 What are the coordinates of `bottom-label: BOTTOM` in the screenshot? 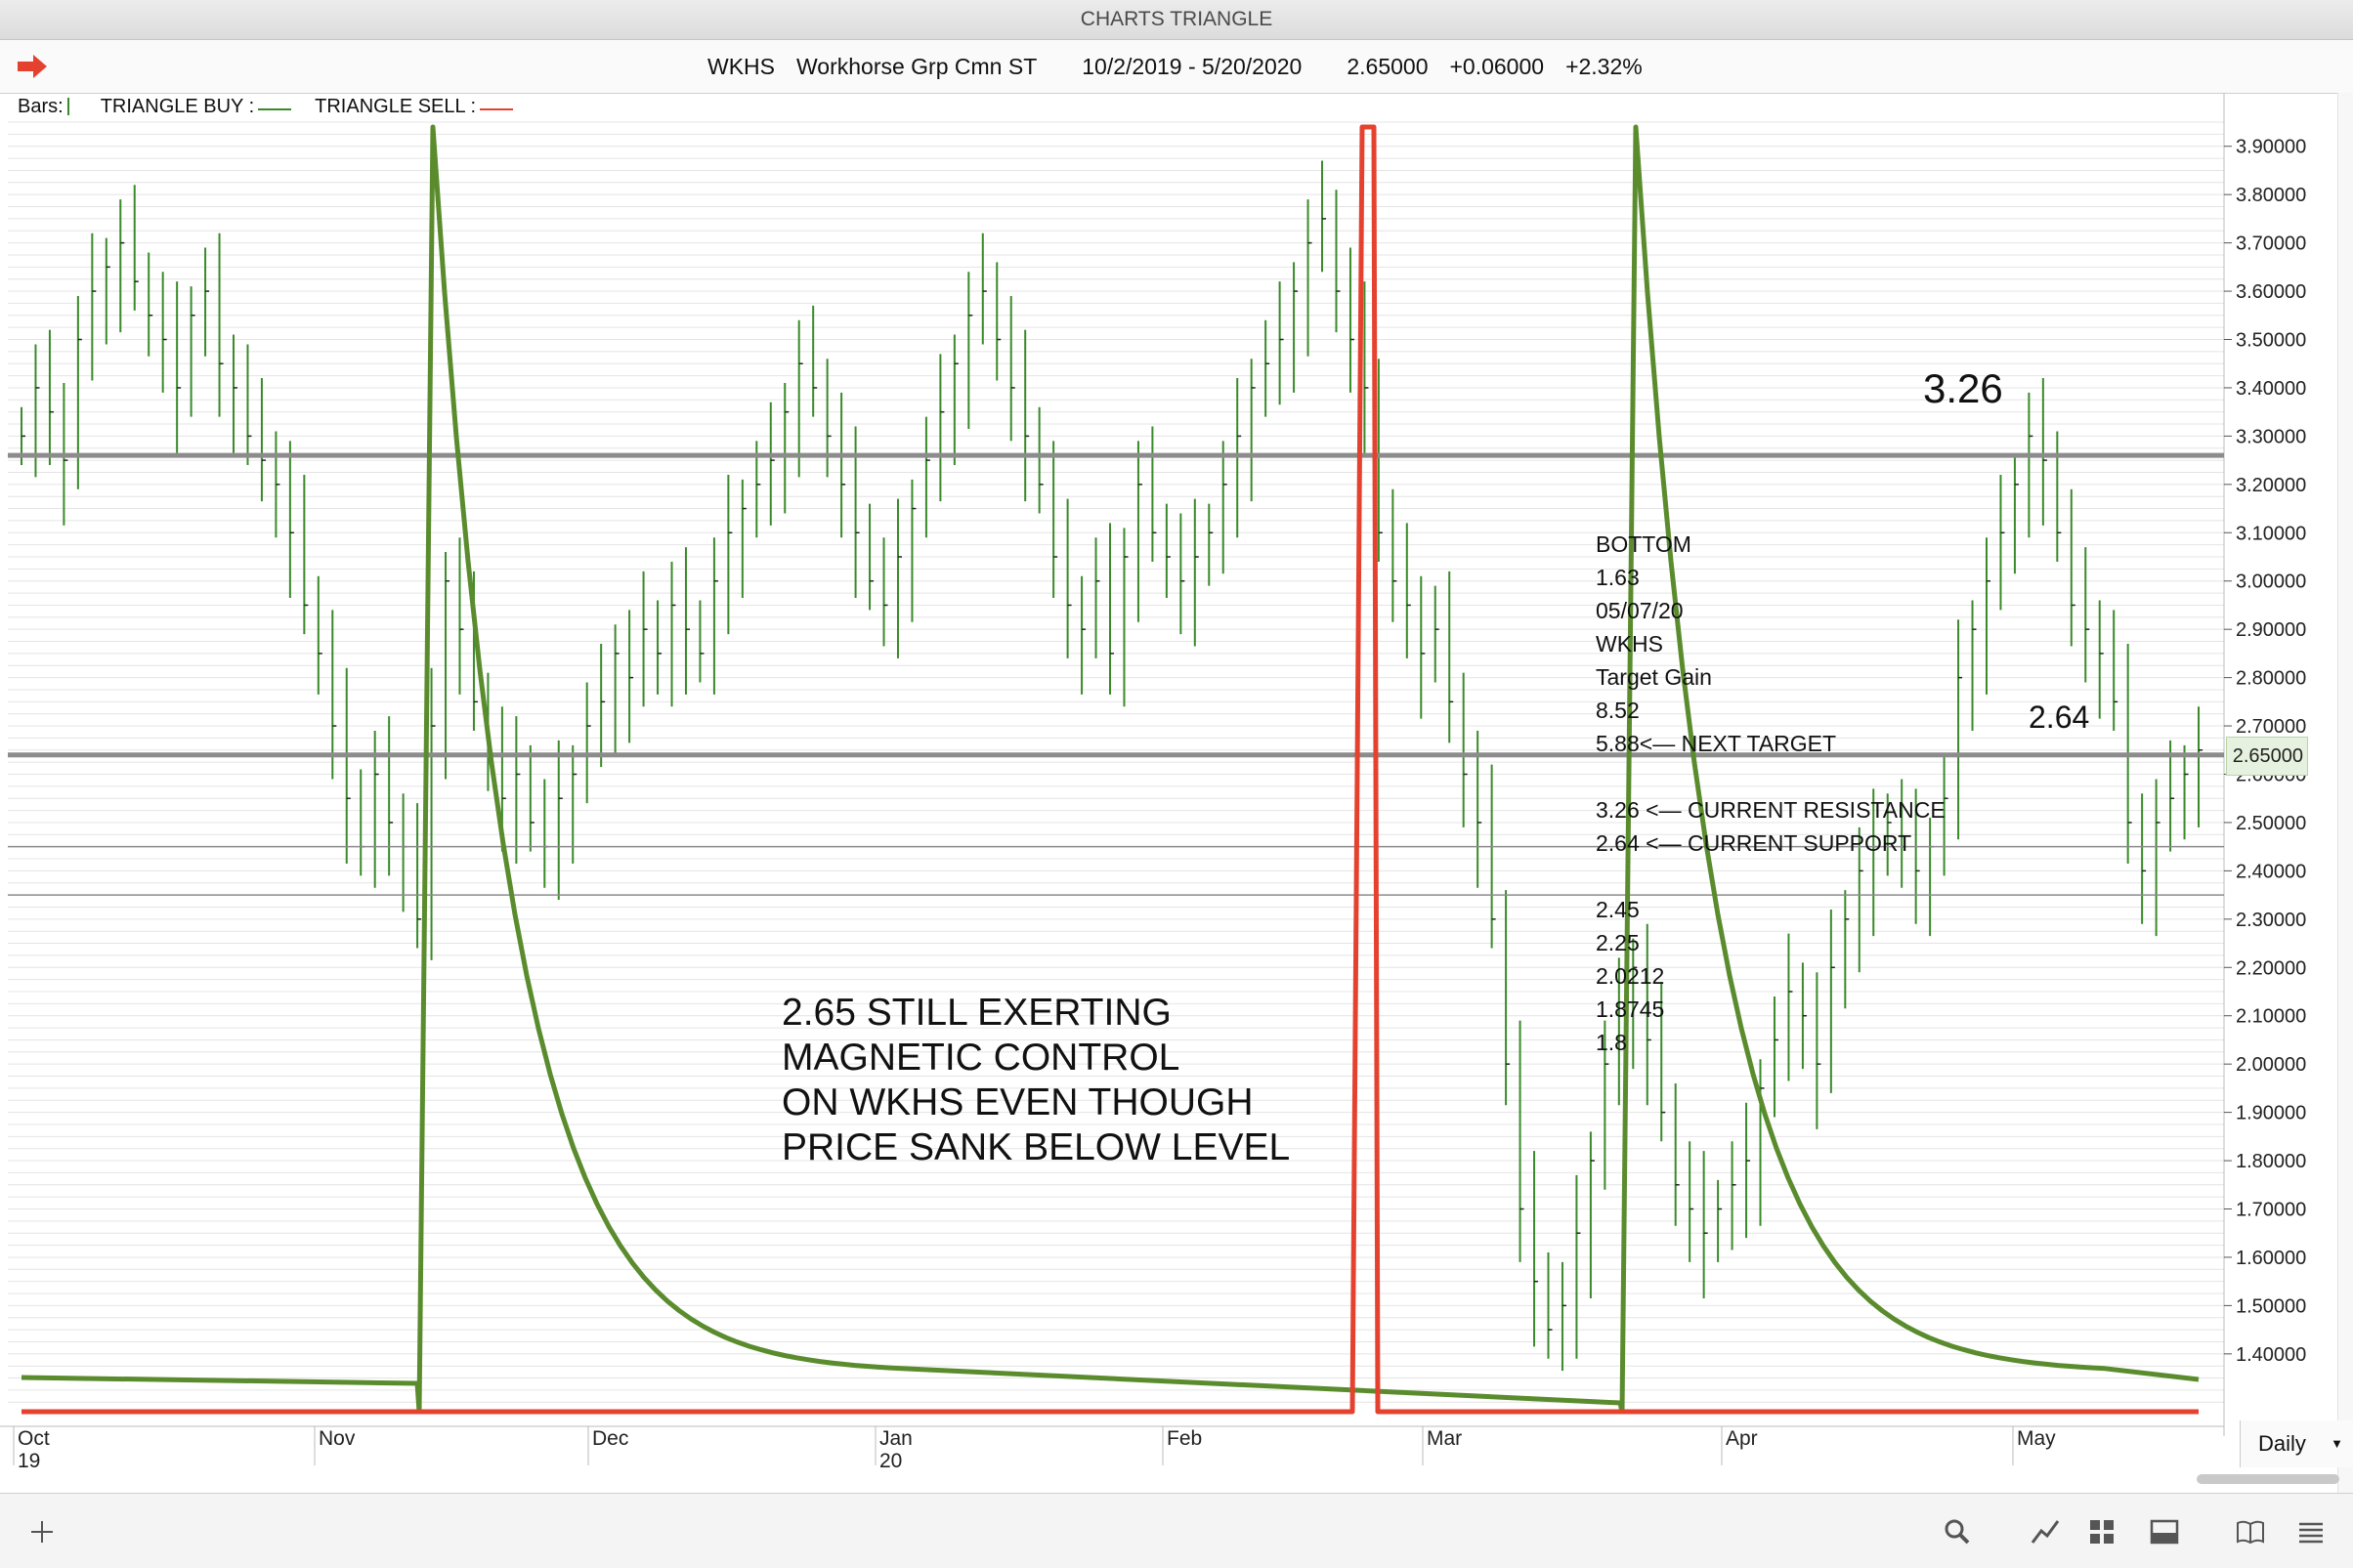 It's located at (1643, 544).